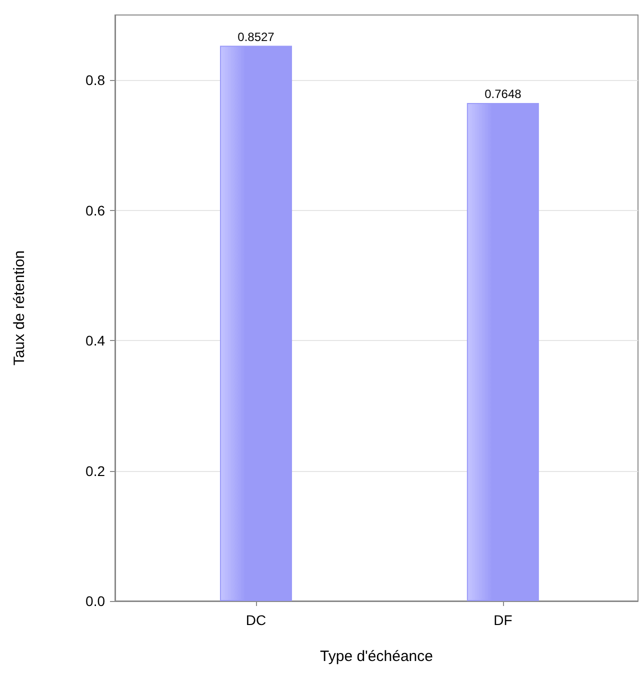  Describe the element at coordinates (503, 94) in the screenshot. I see `data-label: 0.7648` at that location.